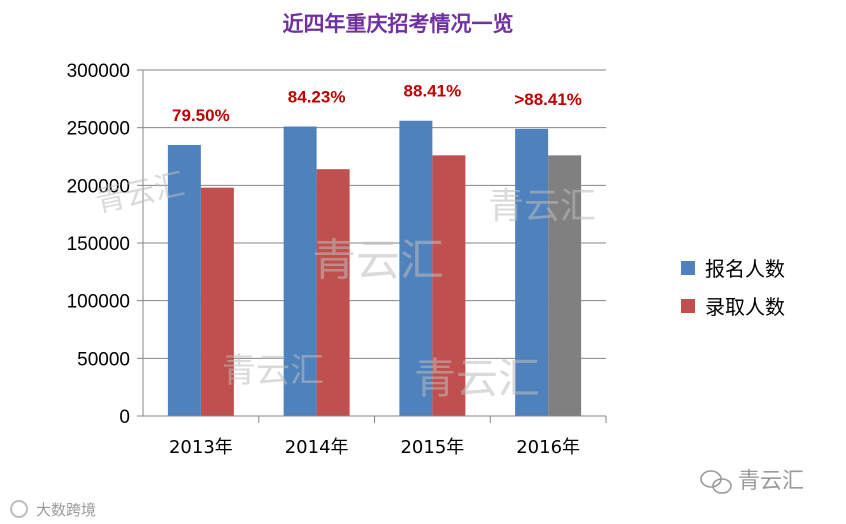  I want to click on y-axis-tick-labels: 0 50000 100000 150000 200000 250000 300000, so click(98, 244).